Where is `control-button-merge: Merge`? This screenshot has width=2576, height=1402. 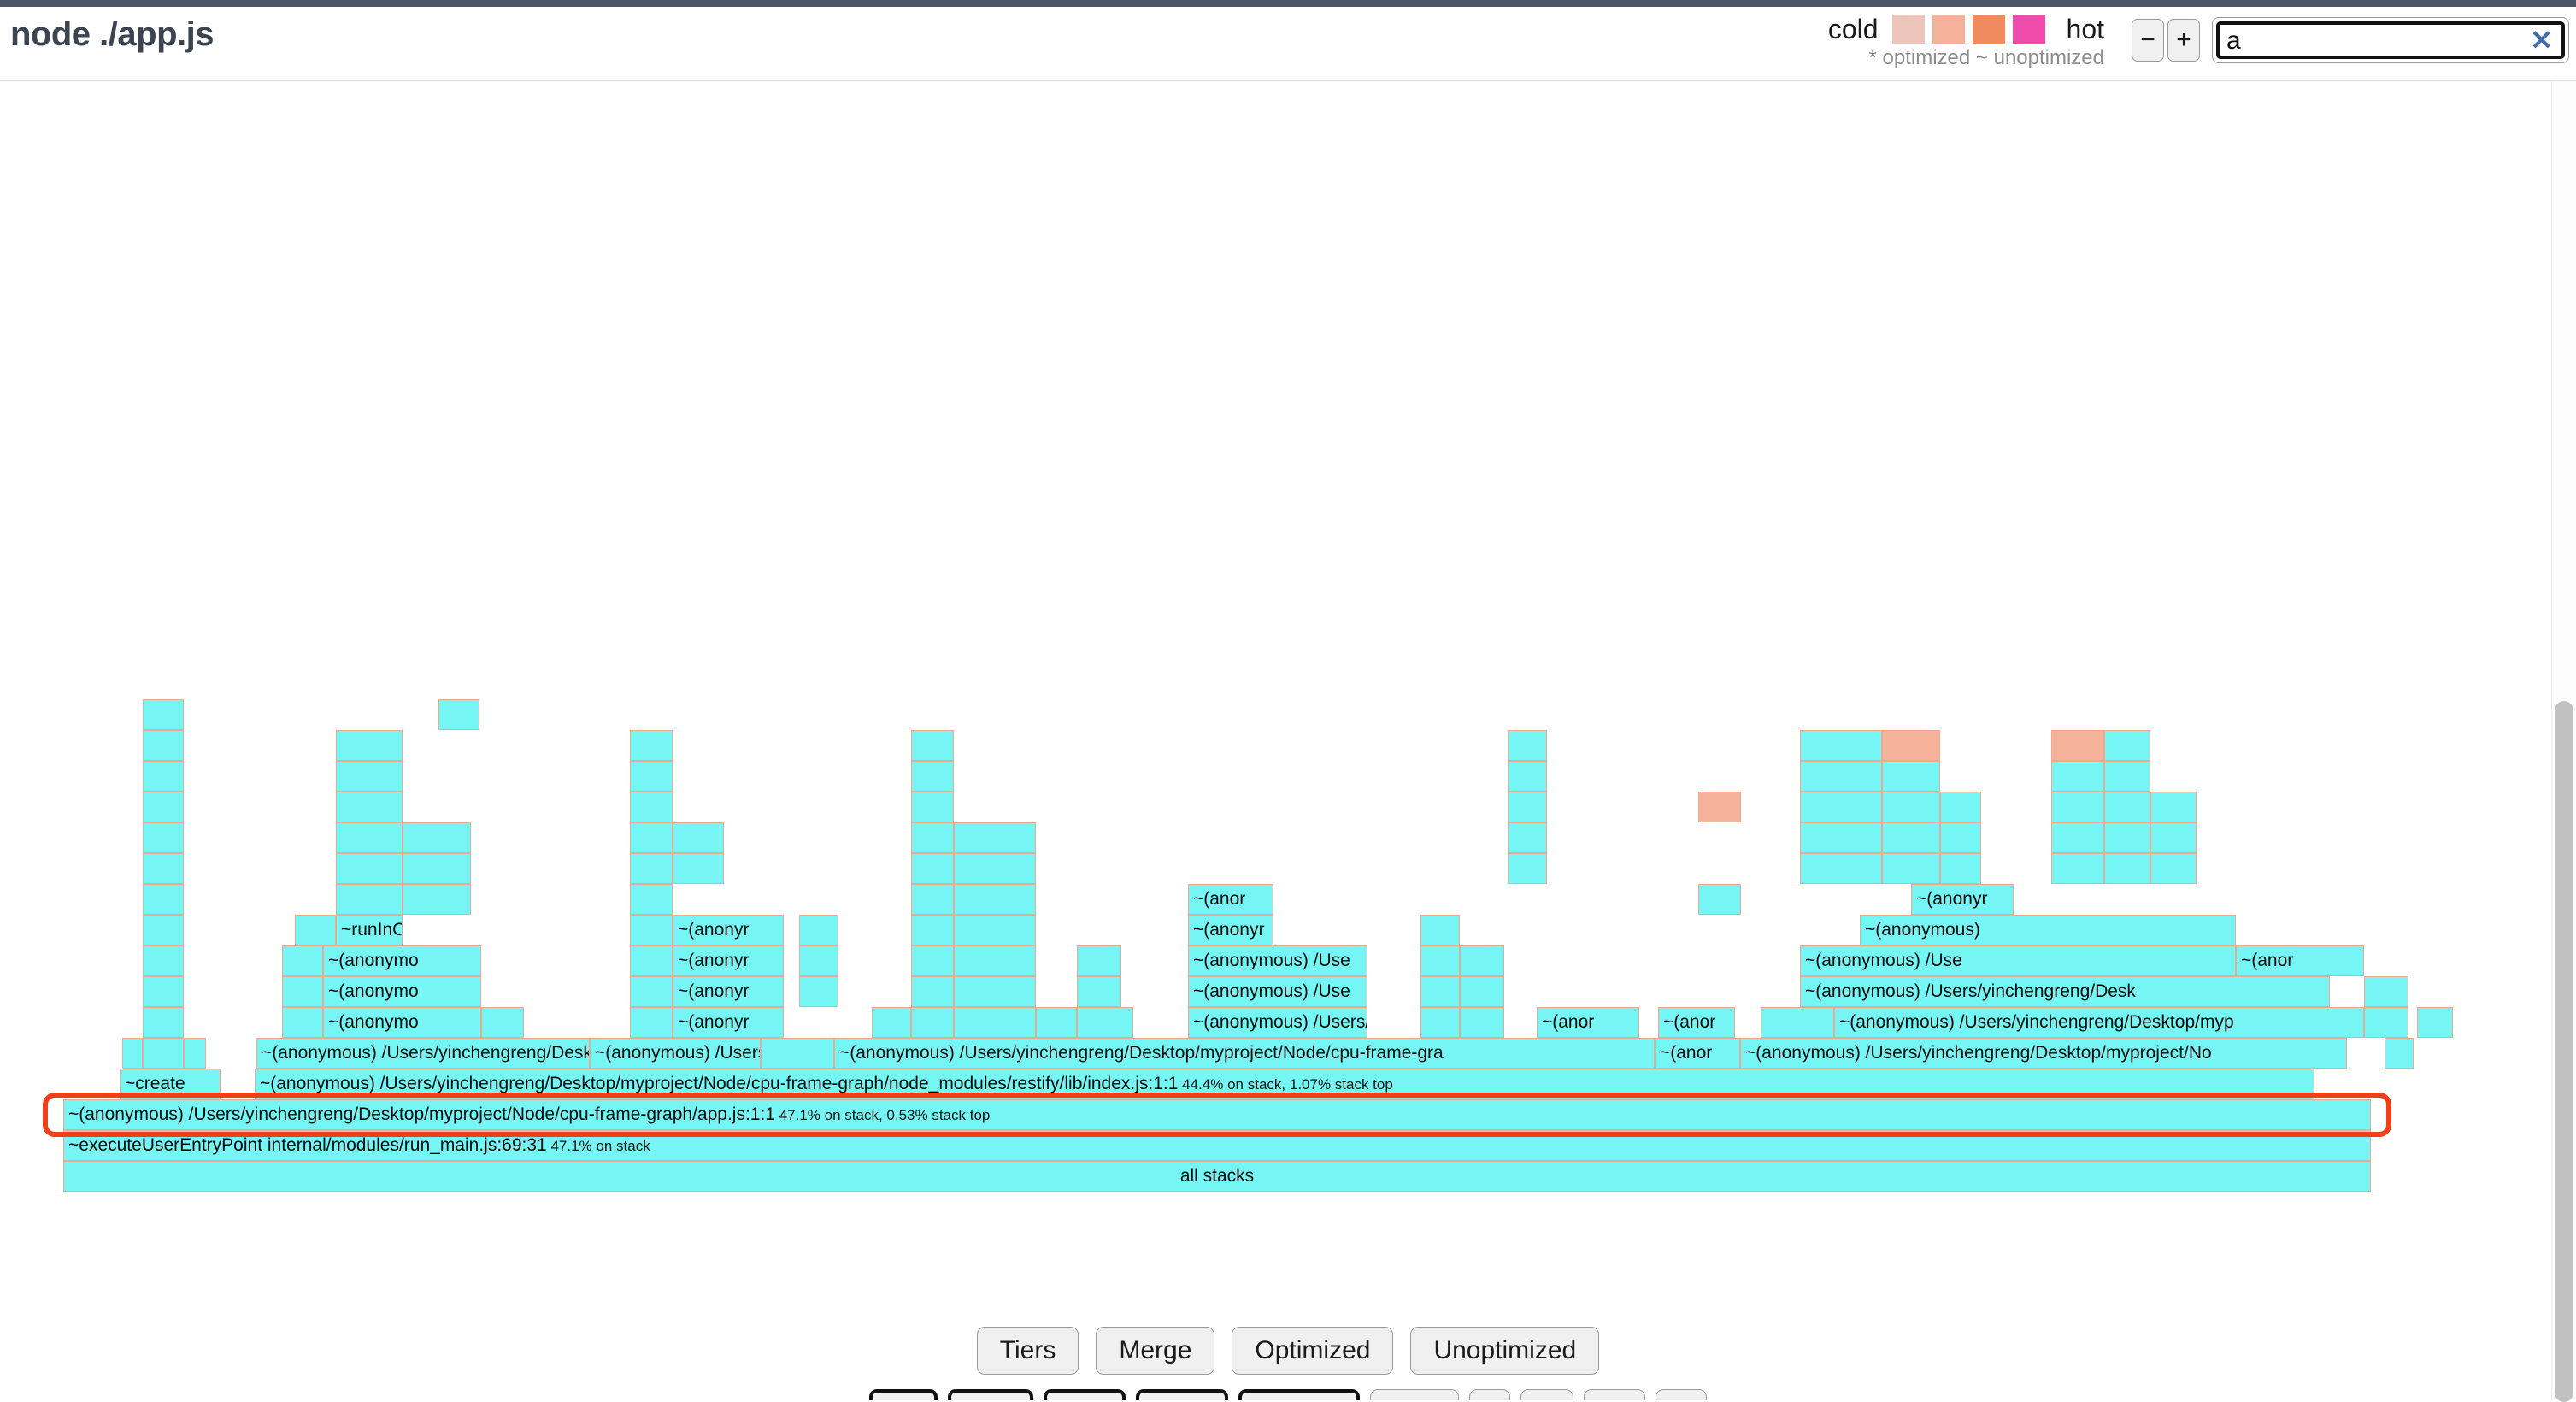 control-button-merge: Merge is located at coordinates (1155, 1351).